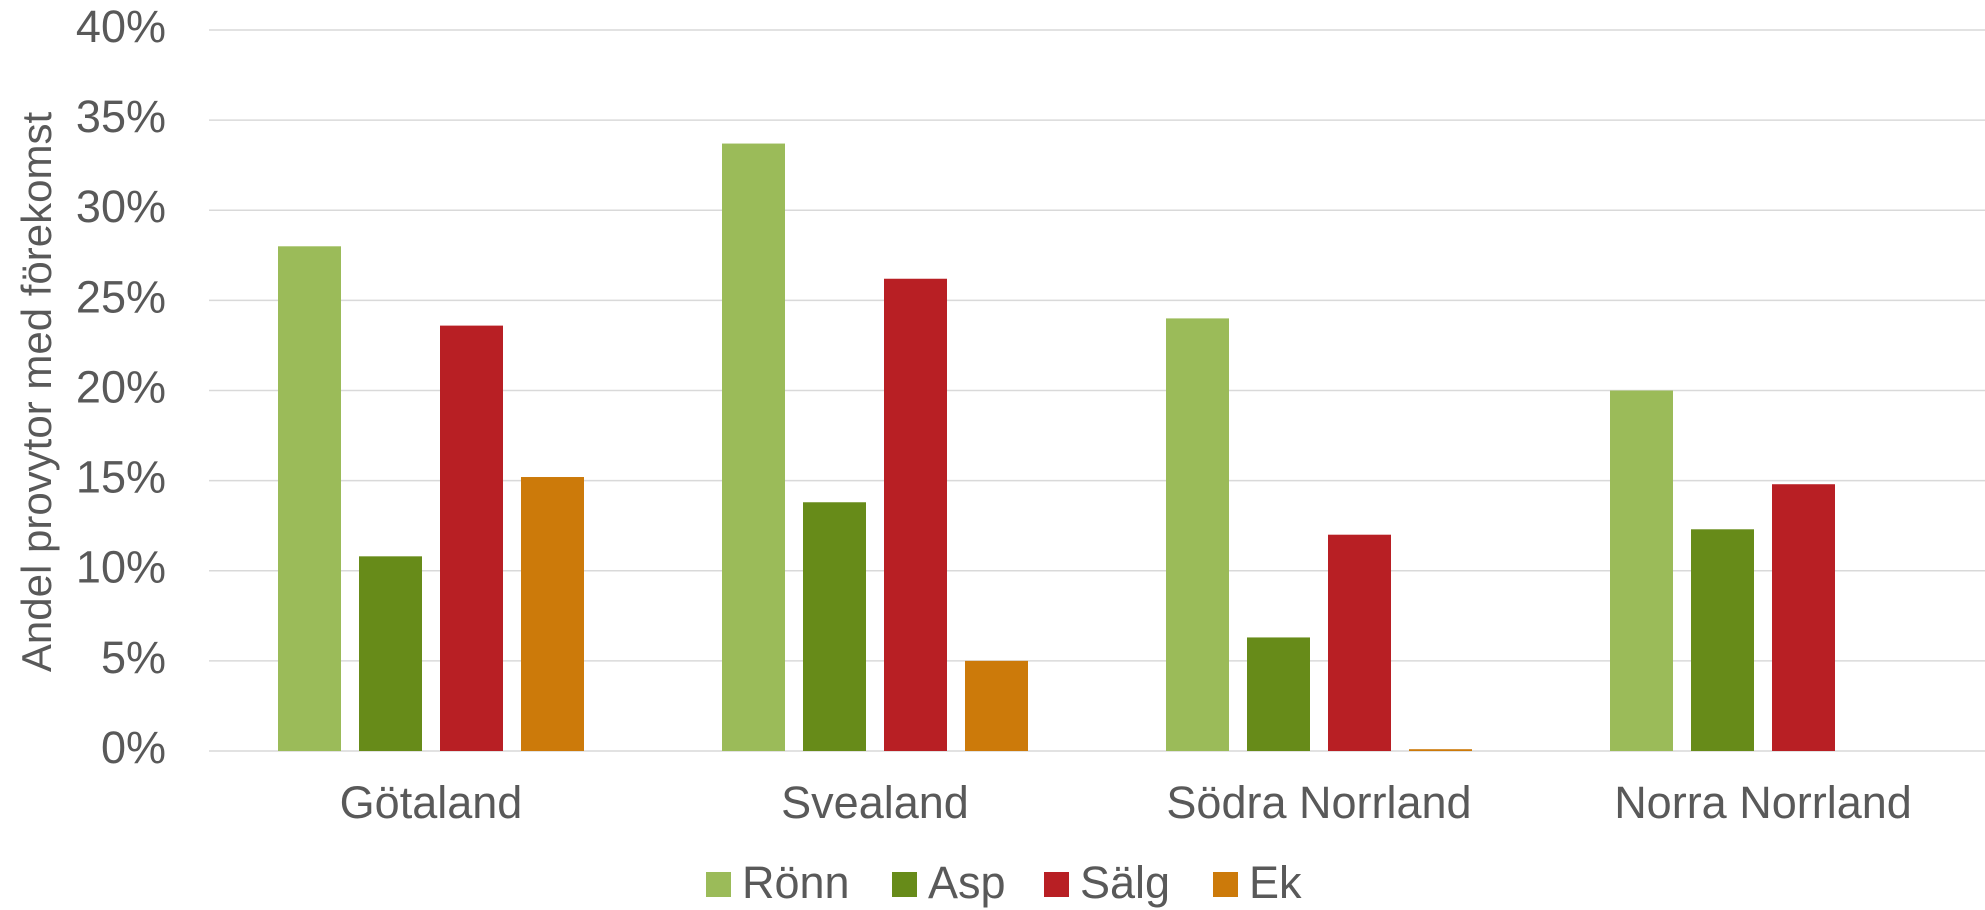 The image size is (1985, 910). What do you see at coordinates (875, 802) in the screenshot?
I see `x-tick-label: Svealand` at bounding box center [875, 802].